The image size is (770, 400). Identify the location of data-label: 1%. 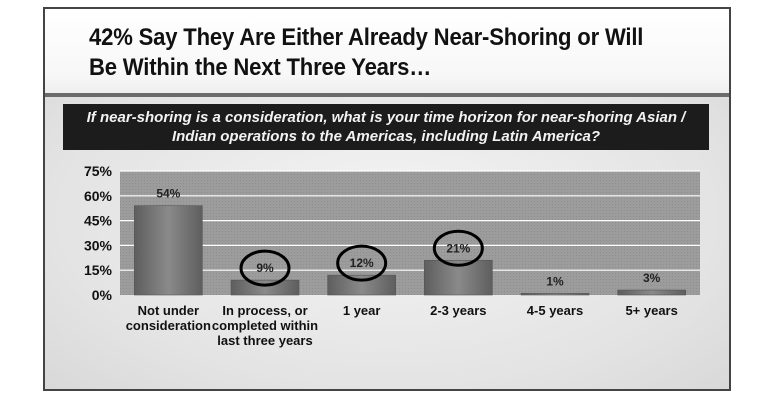
(555, 281).